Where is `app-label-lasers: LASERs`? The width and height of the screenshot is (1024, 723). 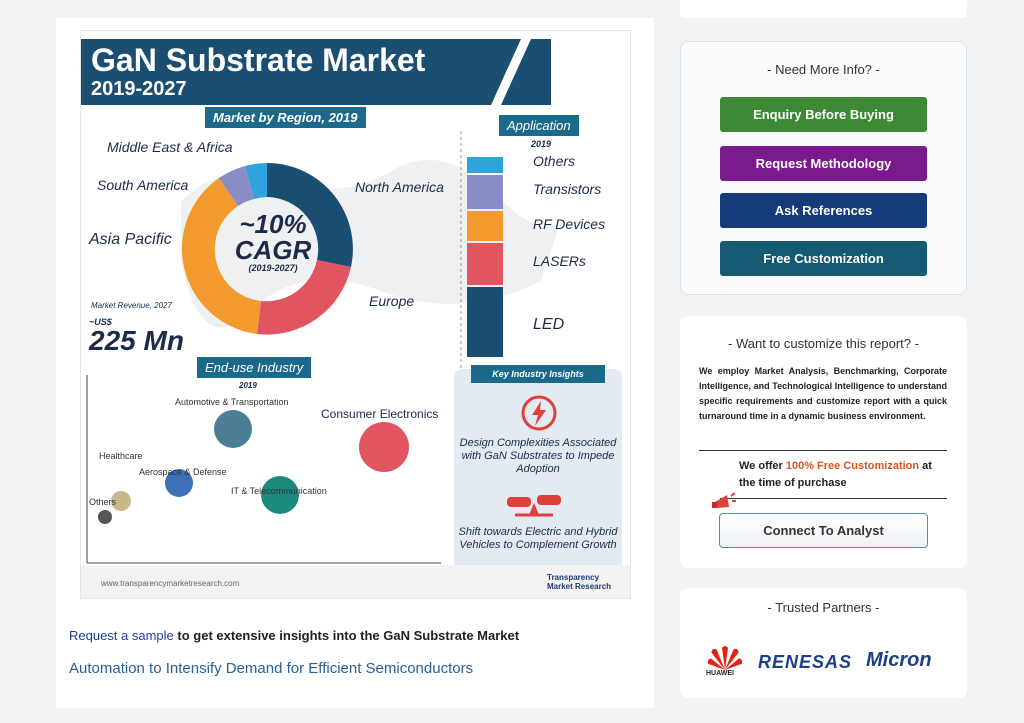
app-label-lasers: LASERs is located at coordinates (559, 261).